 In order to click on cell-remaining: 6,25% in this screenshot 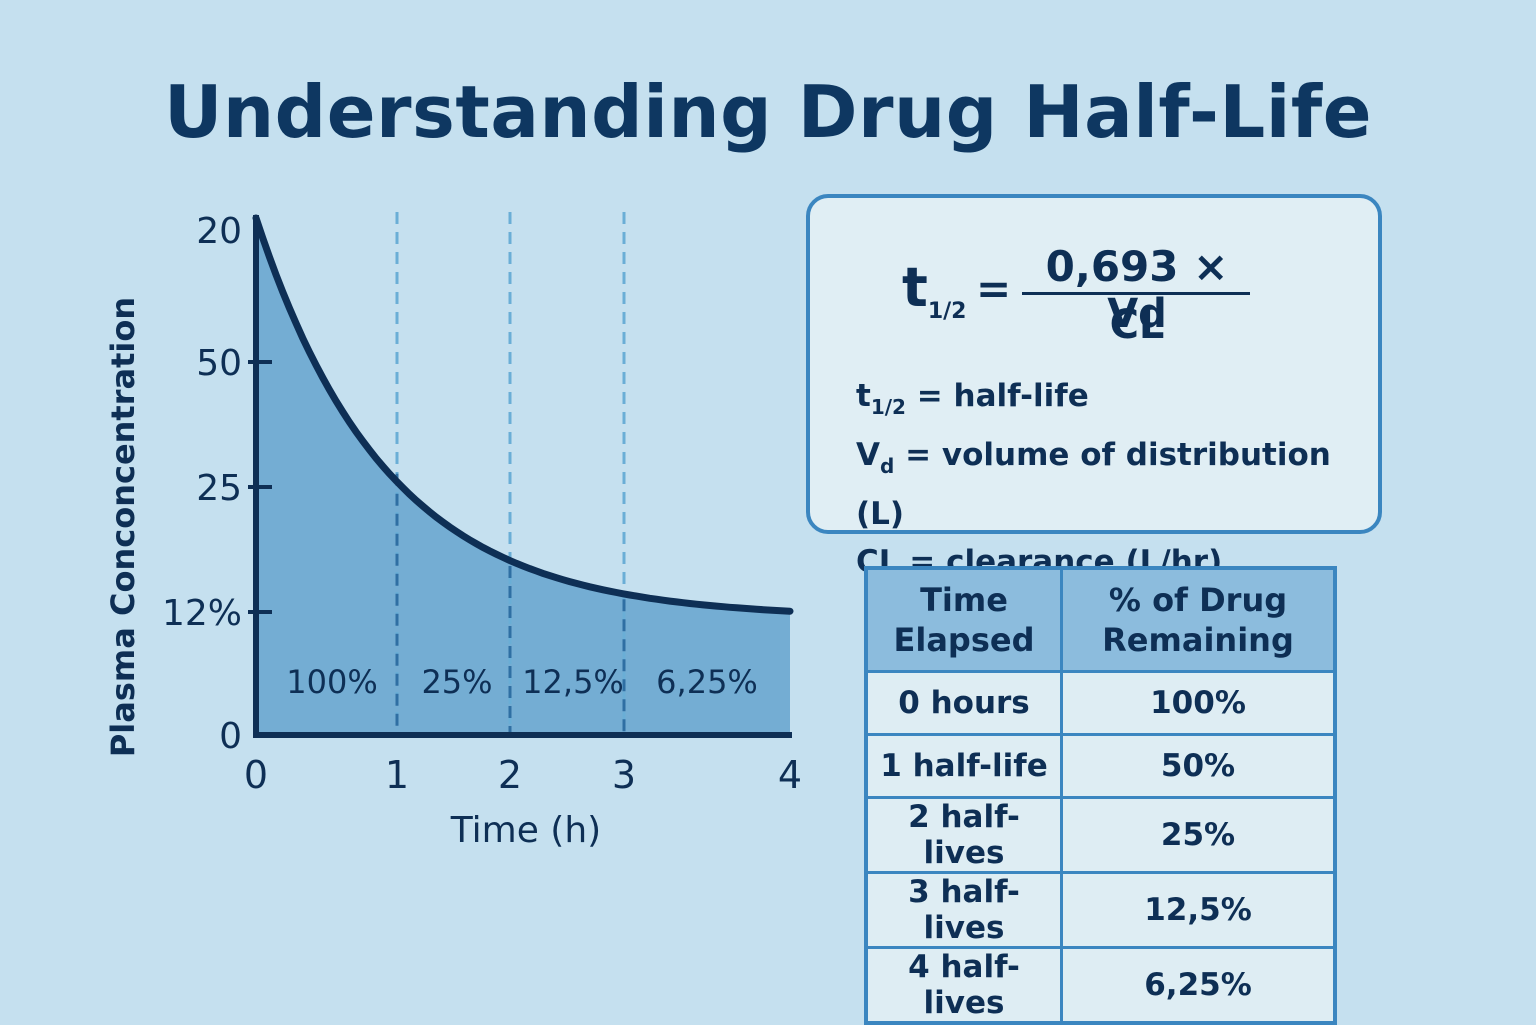, I will do `click(1199, 986)`.